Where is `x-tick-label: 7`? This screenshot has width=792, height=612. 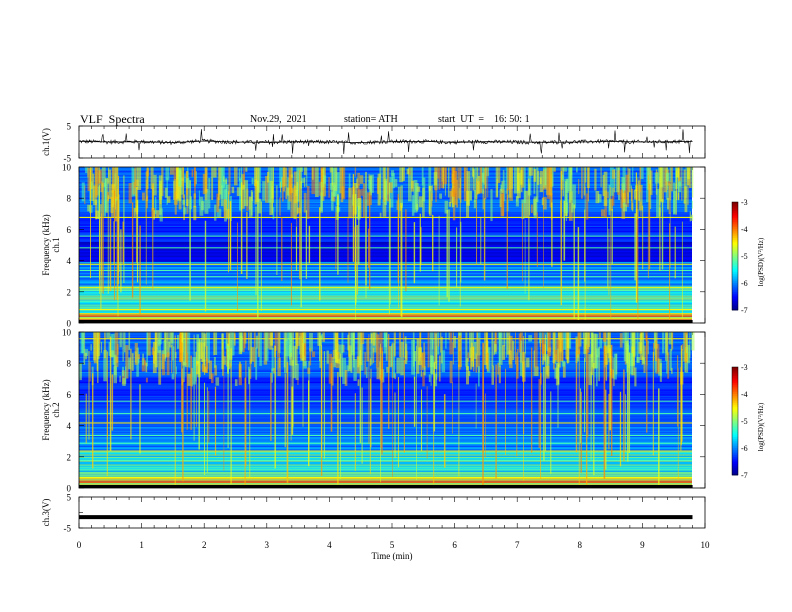
x-tick-label: 7 is located at coordinates (517, 545).